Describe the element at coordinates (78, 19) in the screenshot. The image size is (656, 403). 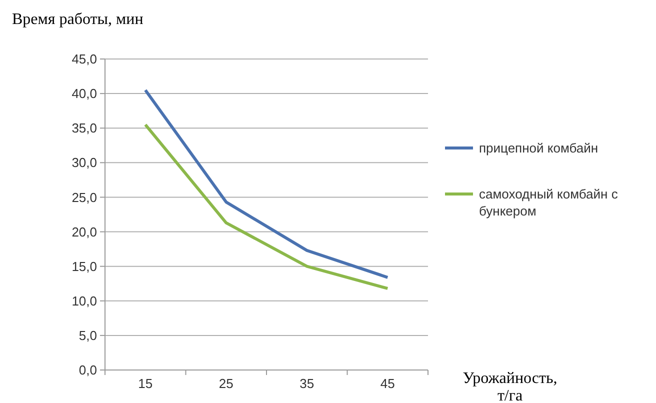
I see `y-axis-title: Время работы, мин` at that location.